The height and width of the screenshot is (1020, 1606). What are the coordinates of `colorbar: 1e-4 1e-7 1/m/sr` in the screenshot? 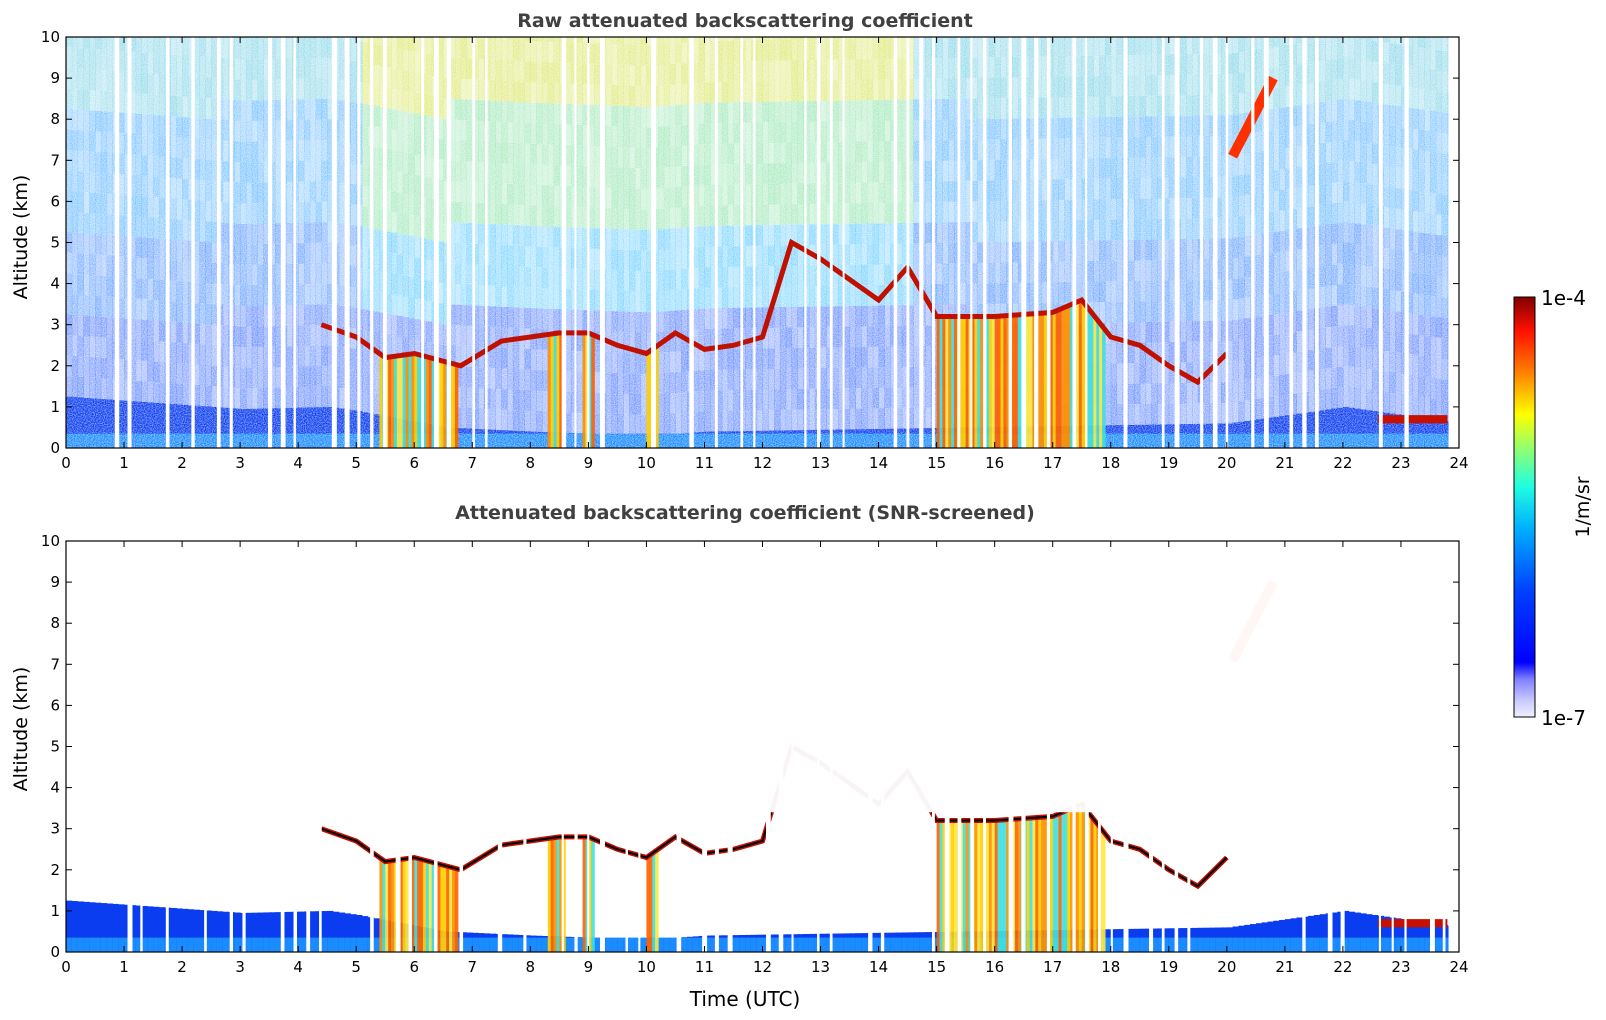 It's located at (1553, 508).